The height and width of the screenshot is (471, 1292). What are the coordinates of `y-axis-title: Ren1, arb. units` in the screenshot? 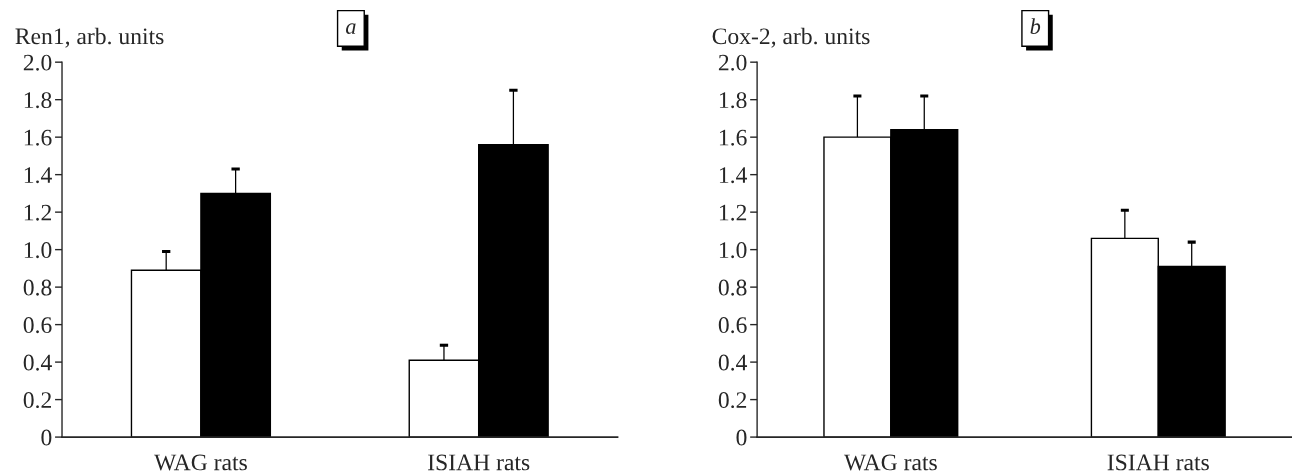 It's located at (89, 37).